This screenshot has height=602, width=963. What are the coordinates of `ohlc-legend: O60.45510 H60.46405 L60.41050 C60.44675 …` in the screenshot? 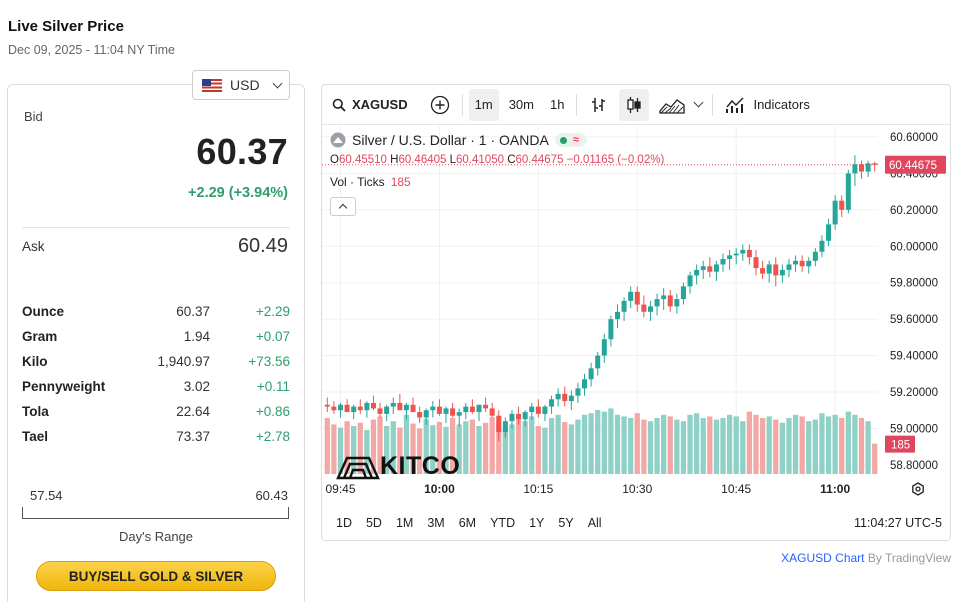 It's located at (497, 160).